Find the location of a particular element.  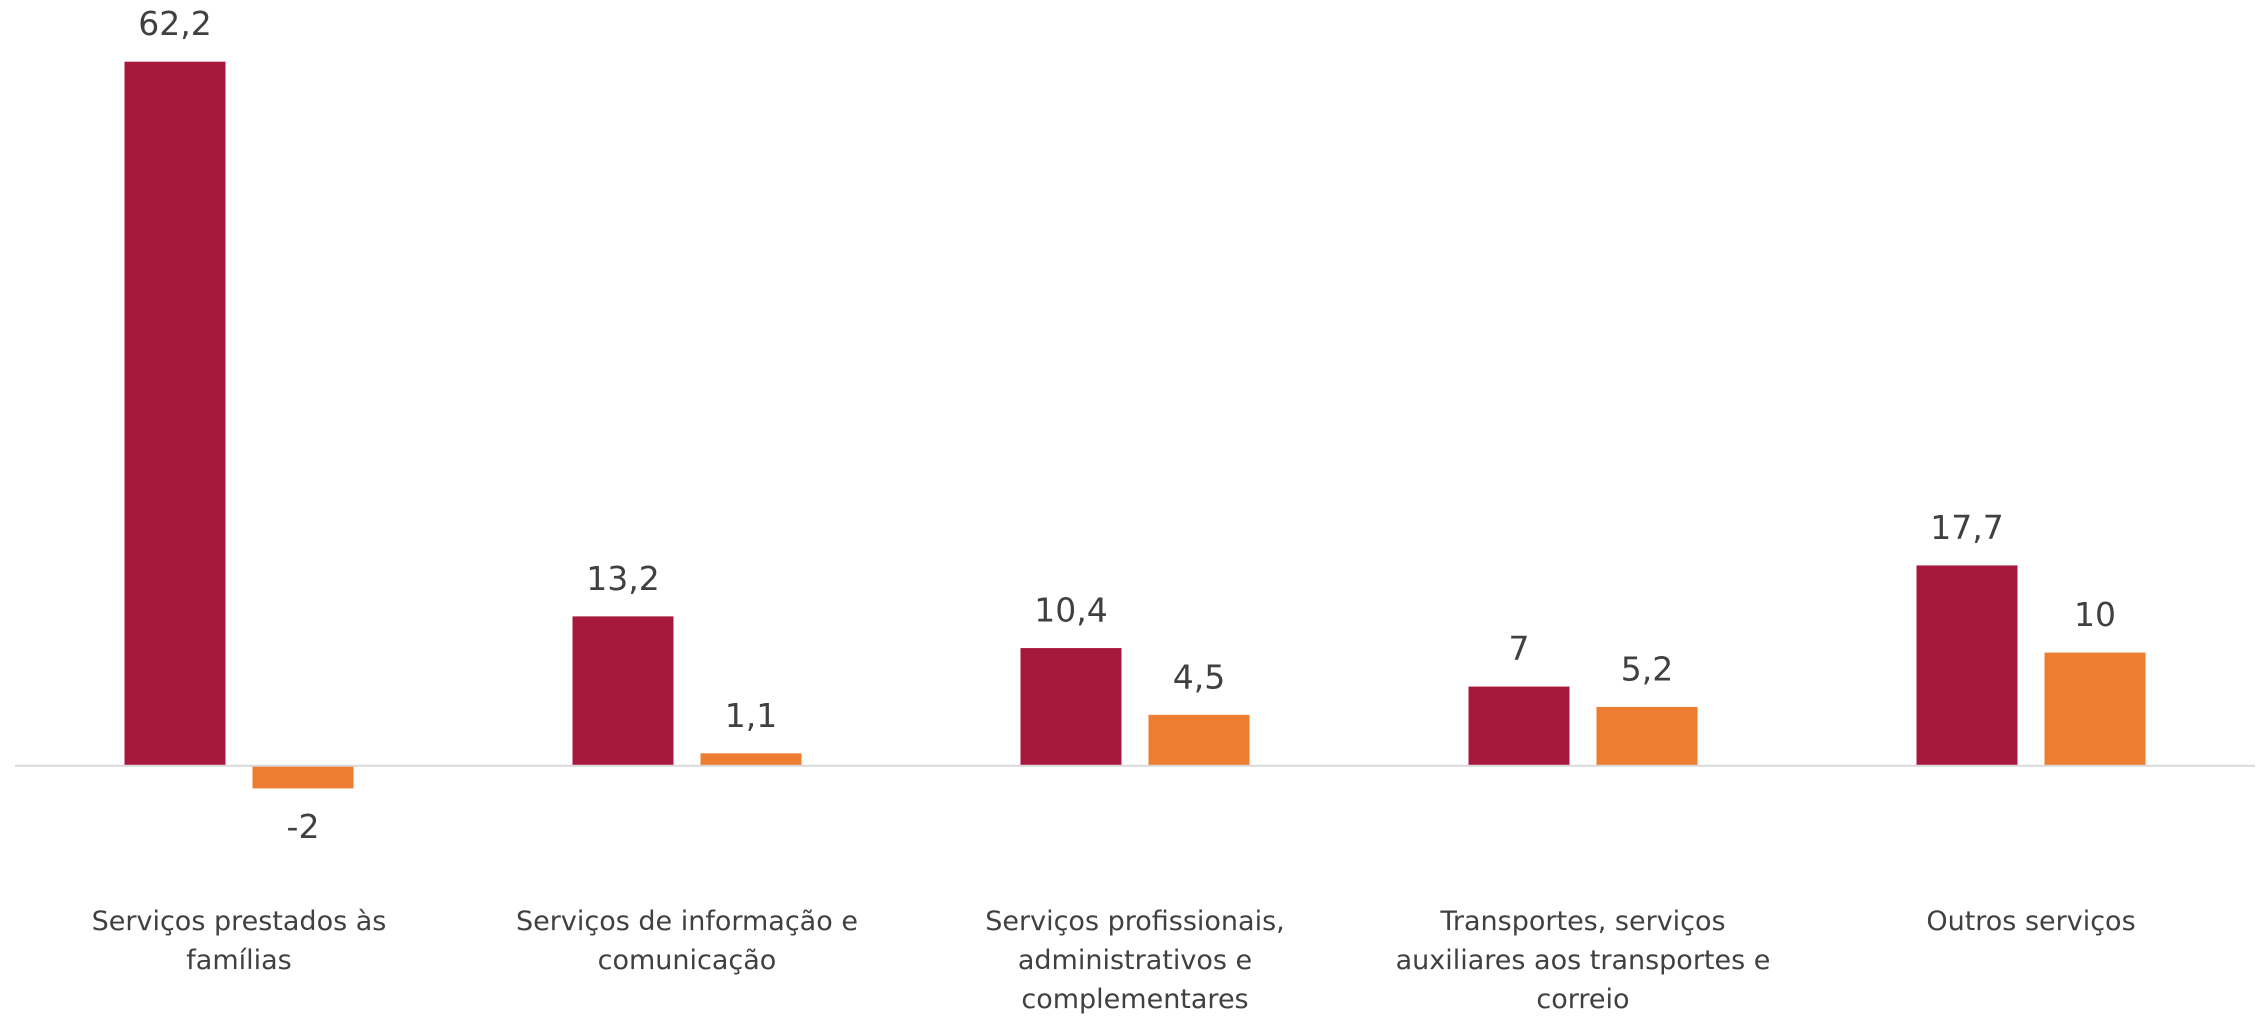

x-tick-label: Serviços prestados às famílias is located at coordinates (239, 941).